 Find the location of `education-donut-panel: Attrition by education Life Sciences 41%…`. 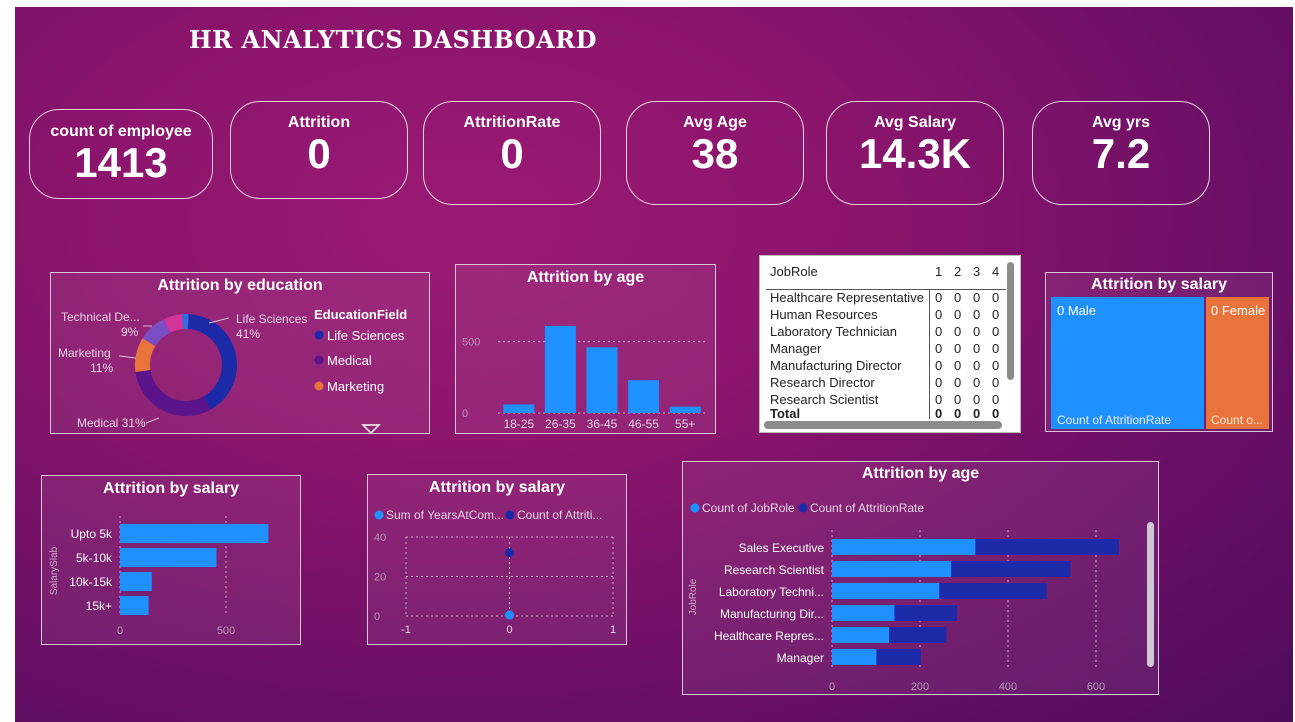

education-donut-panel: Attrition by education Life Sciences 41%… is located at coordinates (240, 353).